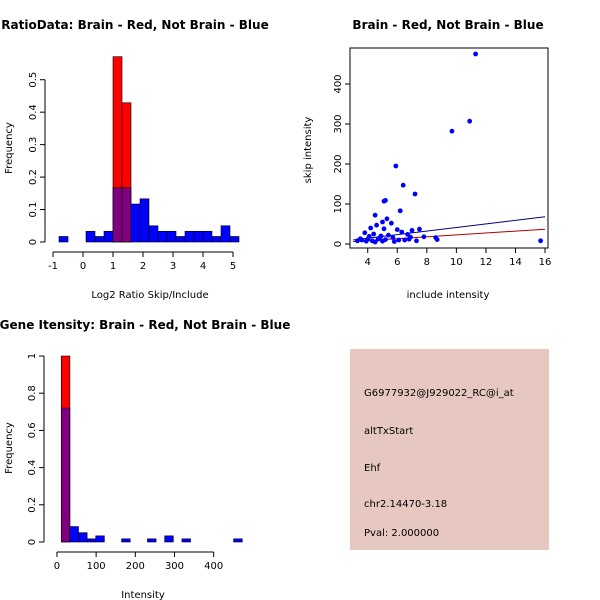 The height and width of the screenshot is (600, 600). What do you see at coordinates (233, 266) in the screenshot?
I see `ratio-histogram-x-tick-label: 5` at bounding box center [233, 266].